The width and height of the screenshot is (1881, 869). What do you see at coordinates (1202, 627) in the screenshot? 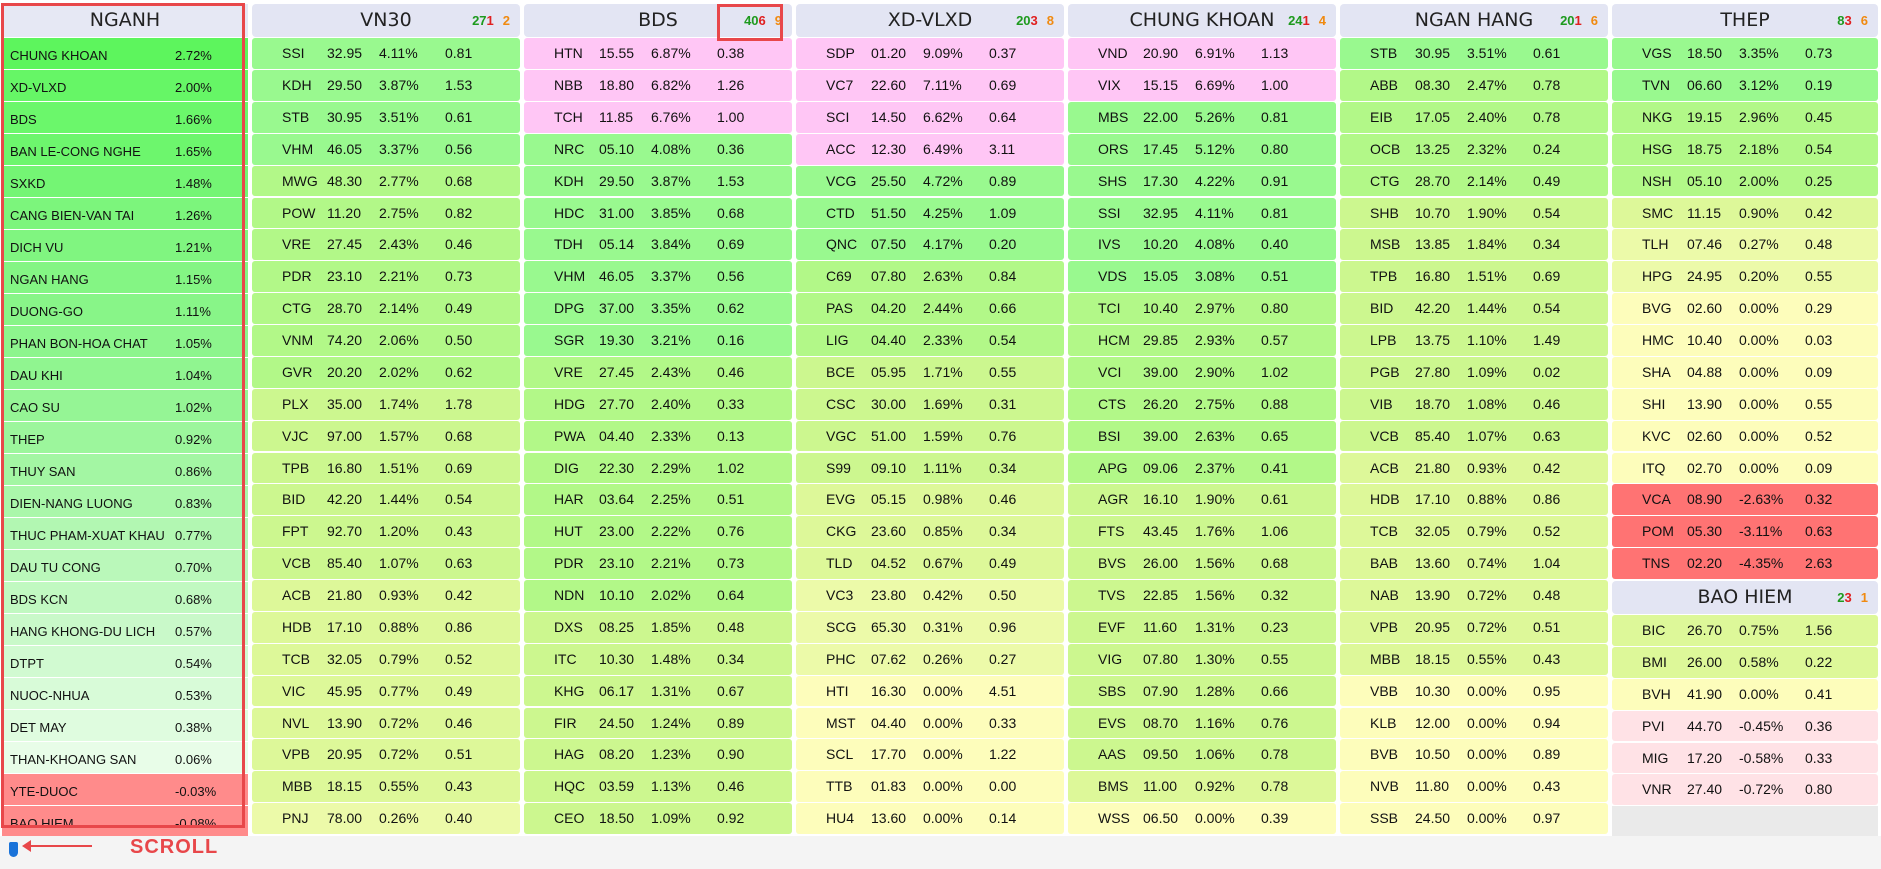
I see `stock-row: EVF 11.60 1.31% 0.23` at bounding box center [1202, 627].